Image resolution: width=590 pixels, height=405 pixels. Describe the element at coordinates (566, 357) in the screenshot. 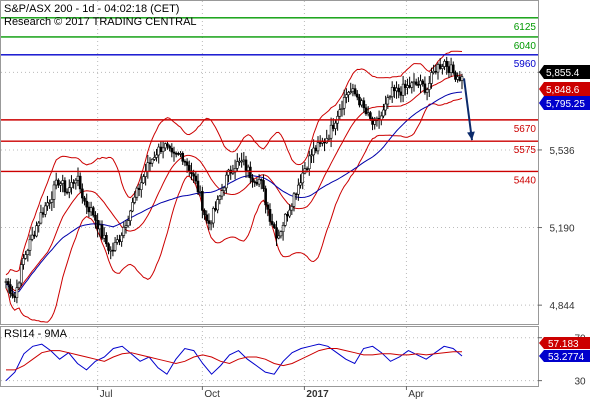

I see `rsi-tag-label: 53.2774` at that location.